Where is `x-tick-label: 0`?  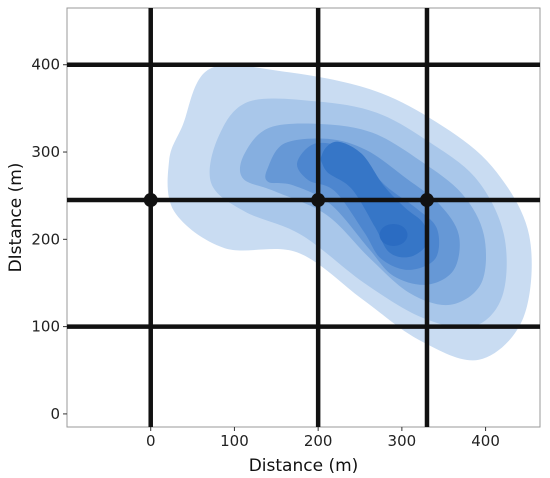
x-tick-label: 0 is located at coordinates (151, 441).